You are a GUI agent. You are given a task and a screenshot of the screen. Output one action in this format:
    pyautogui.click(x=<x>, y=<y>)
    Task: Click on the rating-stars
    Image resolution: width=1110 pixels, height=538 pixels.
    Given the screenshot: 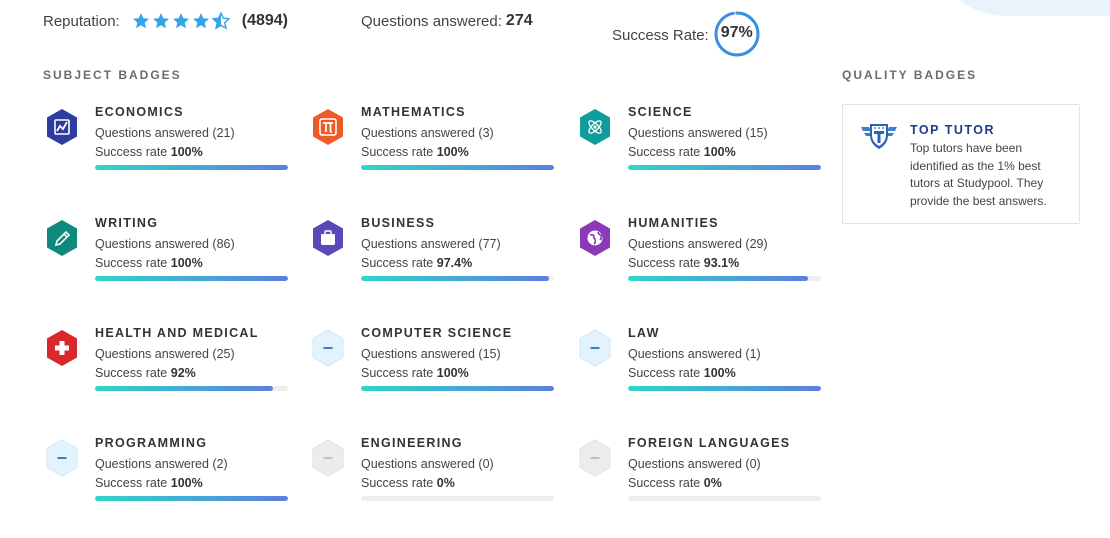 What is the action you would take?
    pyautogui.click(x=182, y=21)
    